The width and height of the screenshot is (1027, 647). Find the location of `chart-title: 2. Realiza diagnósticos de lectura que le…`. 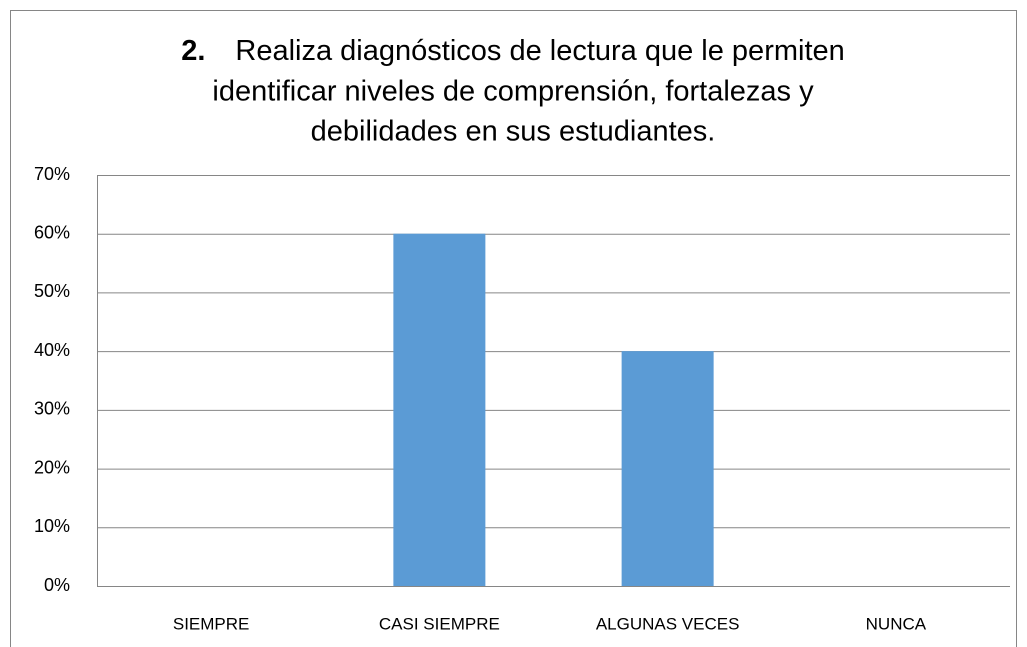

chart-title: 2. Realiza diagnósticos de lectura que le… is located at coordinates (513, 51).